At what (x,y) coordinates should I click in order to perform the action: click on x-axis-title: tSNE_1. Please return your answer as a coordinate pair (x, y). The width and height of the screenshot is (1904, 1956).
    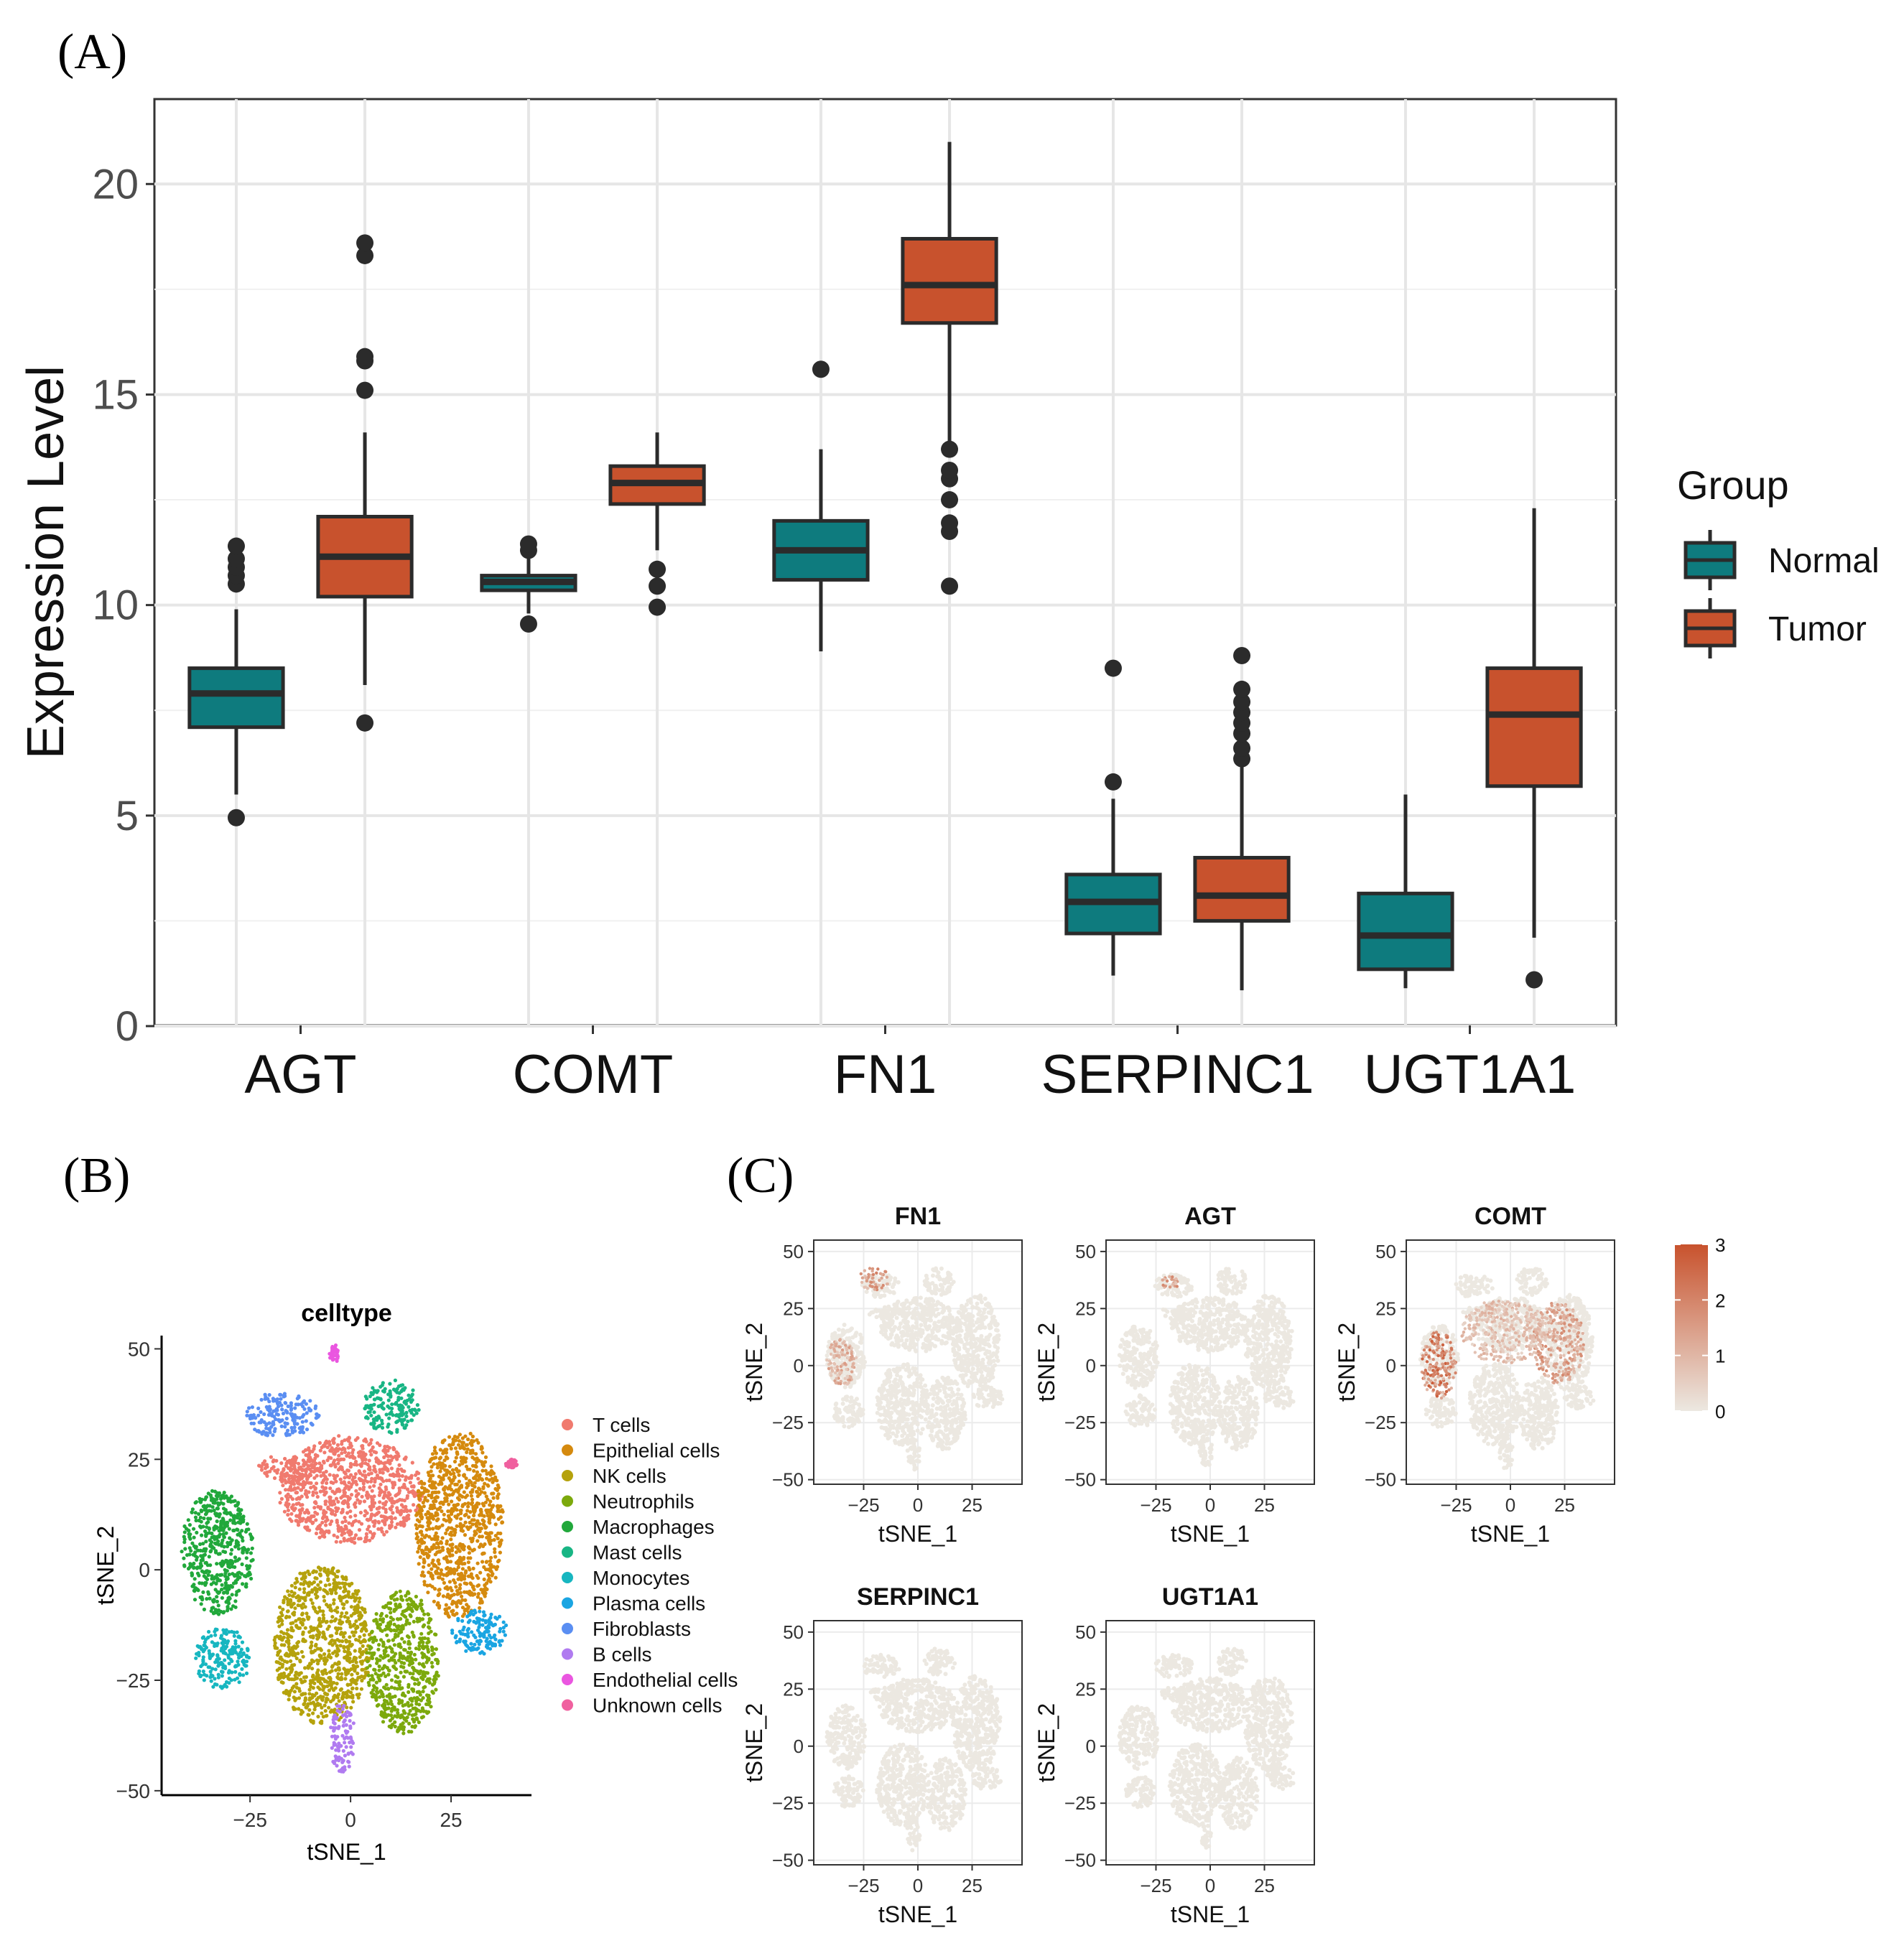
    Looking at the image, I should click on (346, 1852).